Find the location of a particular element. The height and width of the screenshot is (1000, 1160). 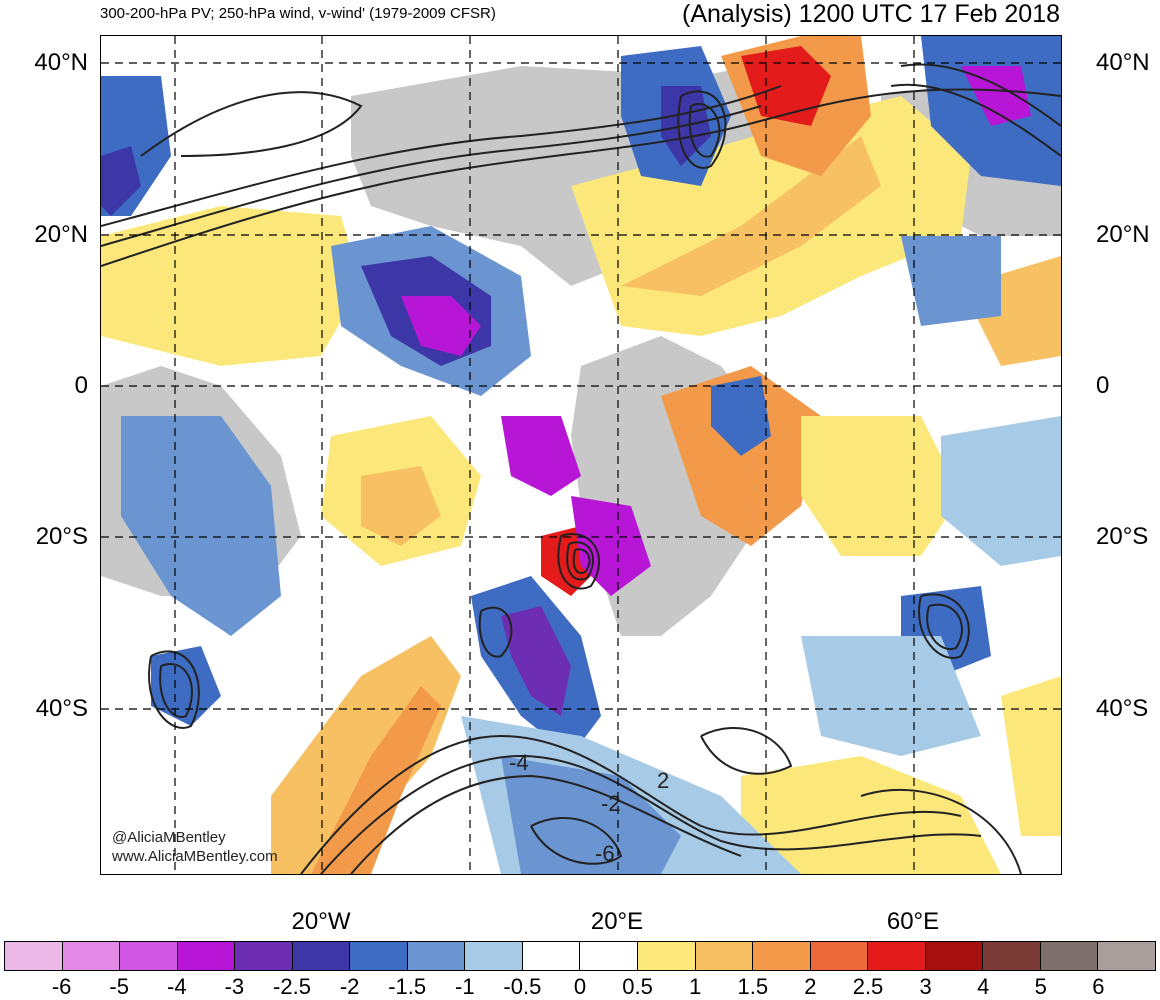

colorbar-tick-label: -4 is located at coordinates (177, 986).